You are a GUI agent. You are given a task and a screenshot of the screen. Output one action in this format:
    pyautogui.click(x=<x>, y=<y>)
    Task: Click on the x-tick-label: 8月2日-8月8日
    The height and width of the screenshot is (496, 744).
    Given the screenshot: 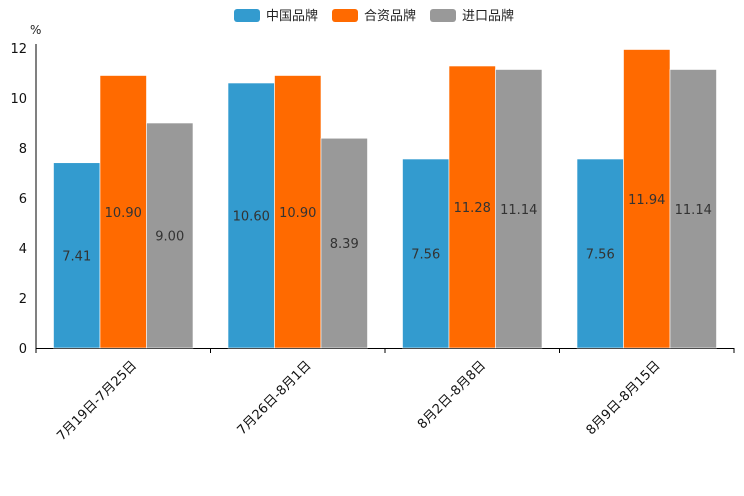 What is the action you would take?
    pyautogui.click(x=452, y=395)
    